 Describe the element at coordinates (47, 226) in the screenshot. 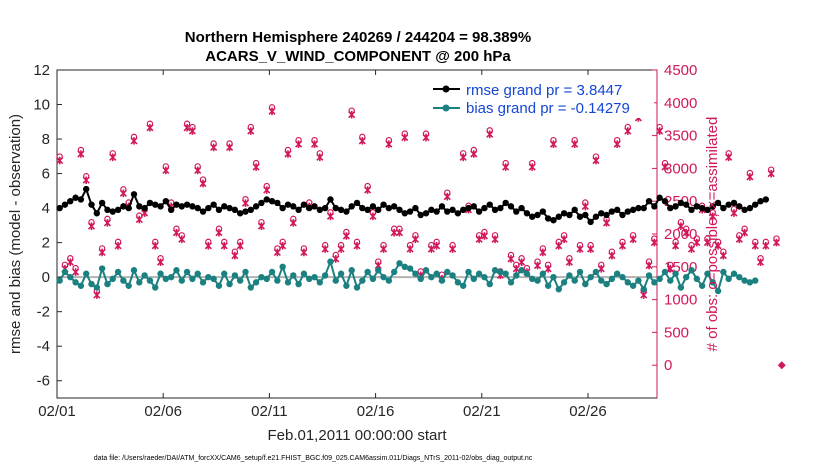

I see `y-axis-ticks: 12 10 8 6 4 2 0 -2 -4 -6` at that location.